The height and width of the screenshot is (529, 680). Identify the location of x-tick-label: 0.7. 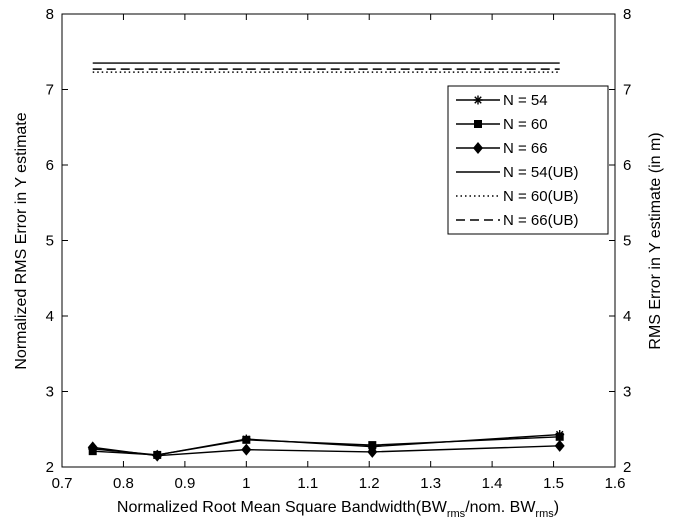
(62, 483).